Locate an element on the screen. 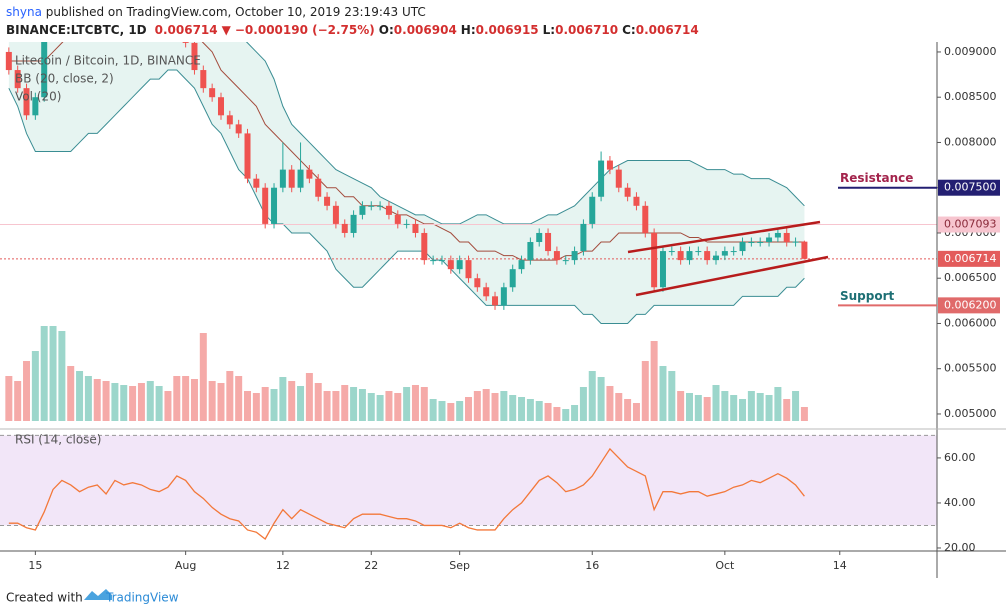  x-tick-label: Oct is located at coordinates (725, 565).